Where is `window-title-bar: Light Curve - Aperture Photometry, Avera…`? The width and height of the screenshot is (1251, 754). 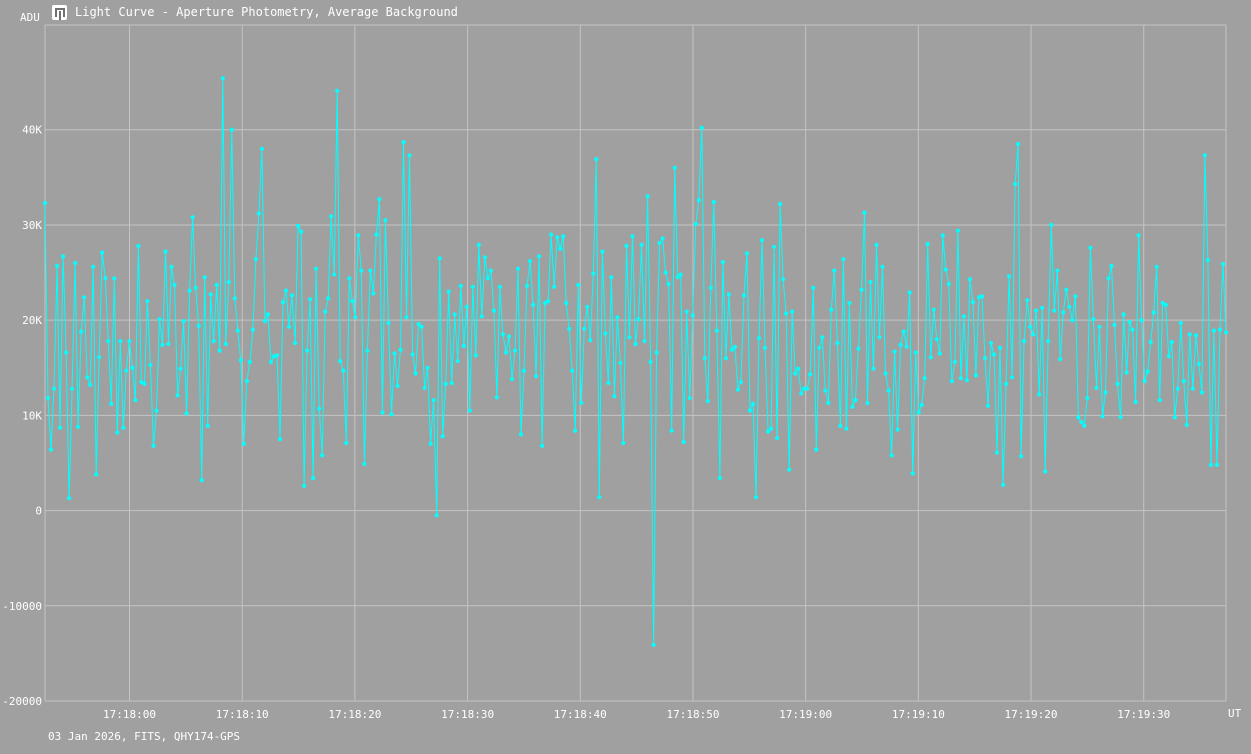 window-title-bar: Light Curve - Aperture Photometry, Avera… is located at coordinates (255, 12).